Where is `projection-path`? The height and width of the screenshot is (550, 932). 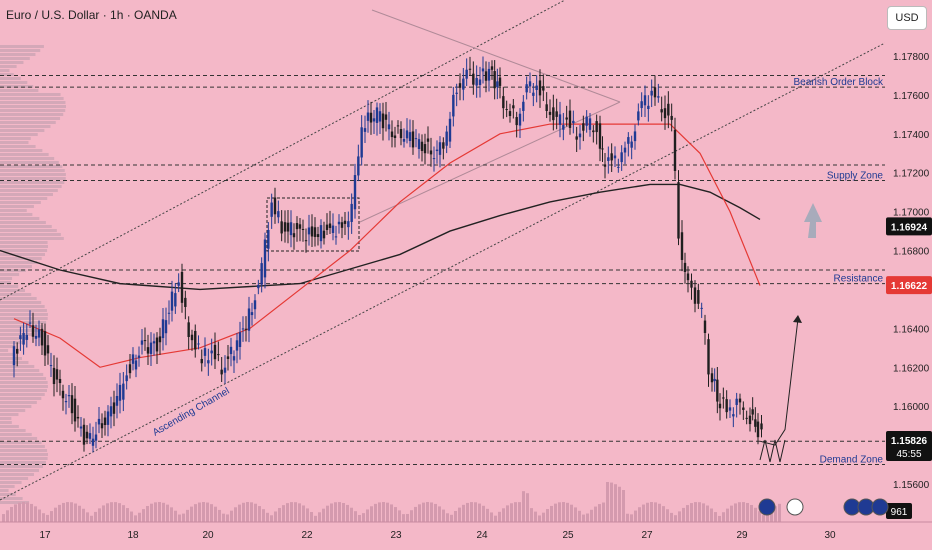 projection-path is located at coordinates (779, 382).